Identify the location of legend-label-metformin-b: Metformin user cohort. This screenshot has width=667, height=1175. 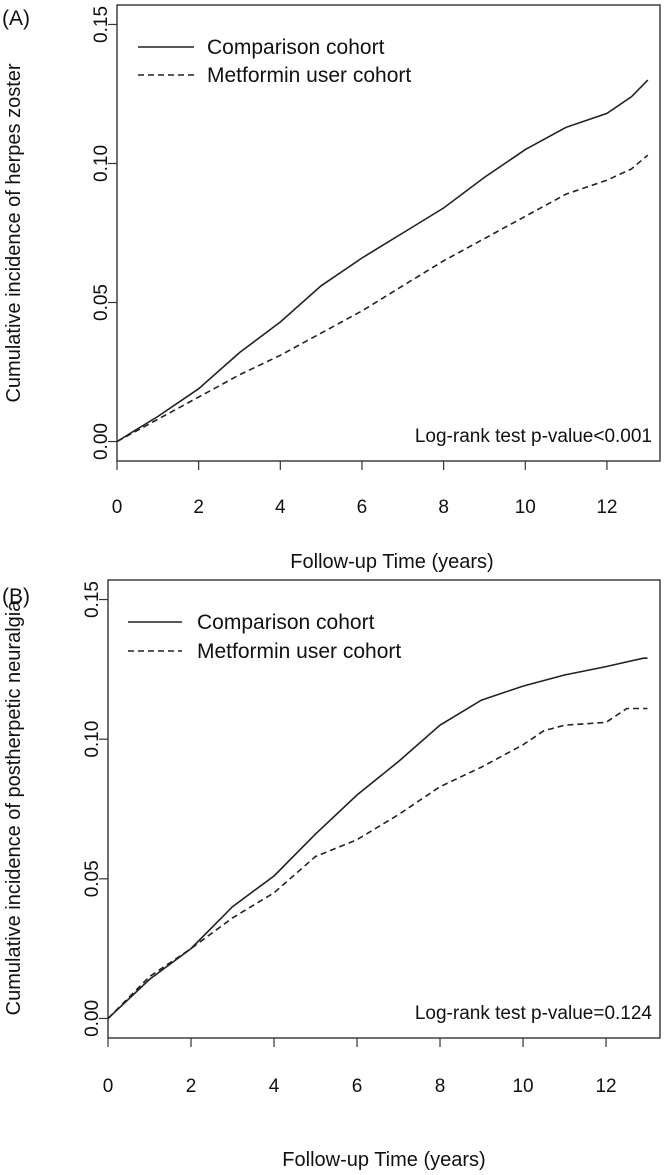
(299, 651).